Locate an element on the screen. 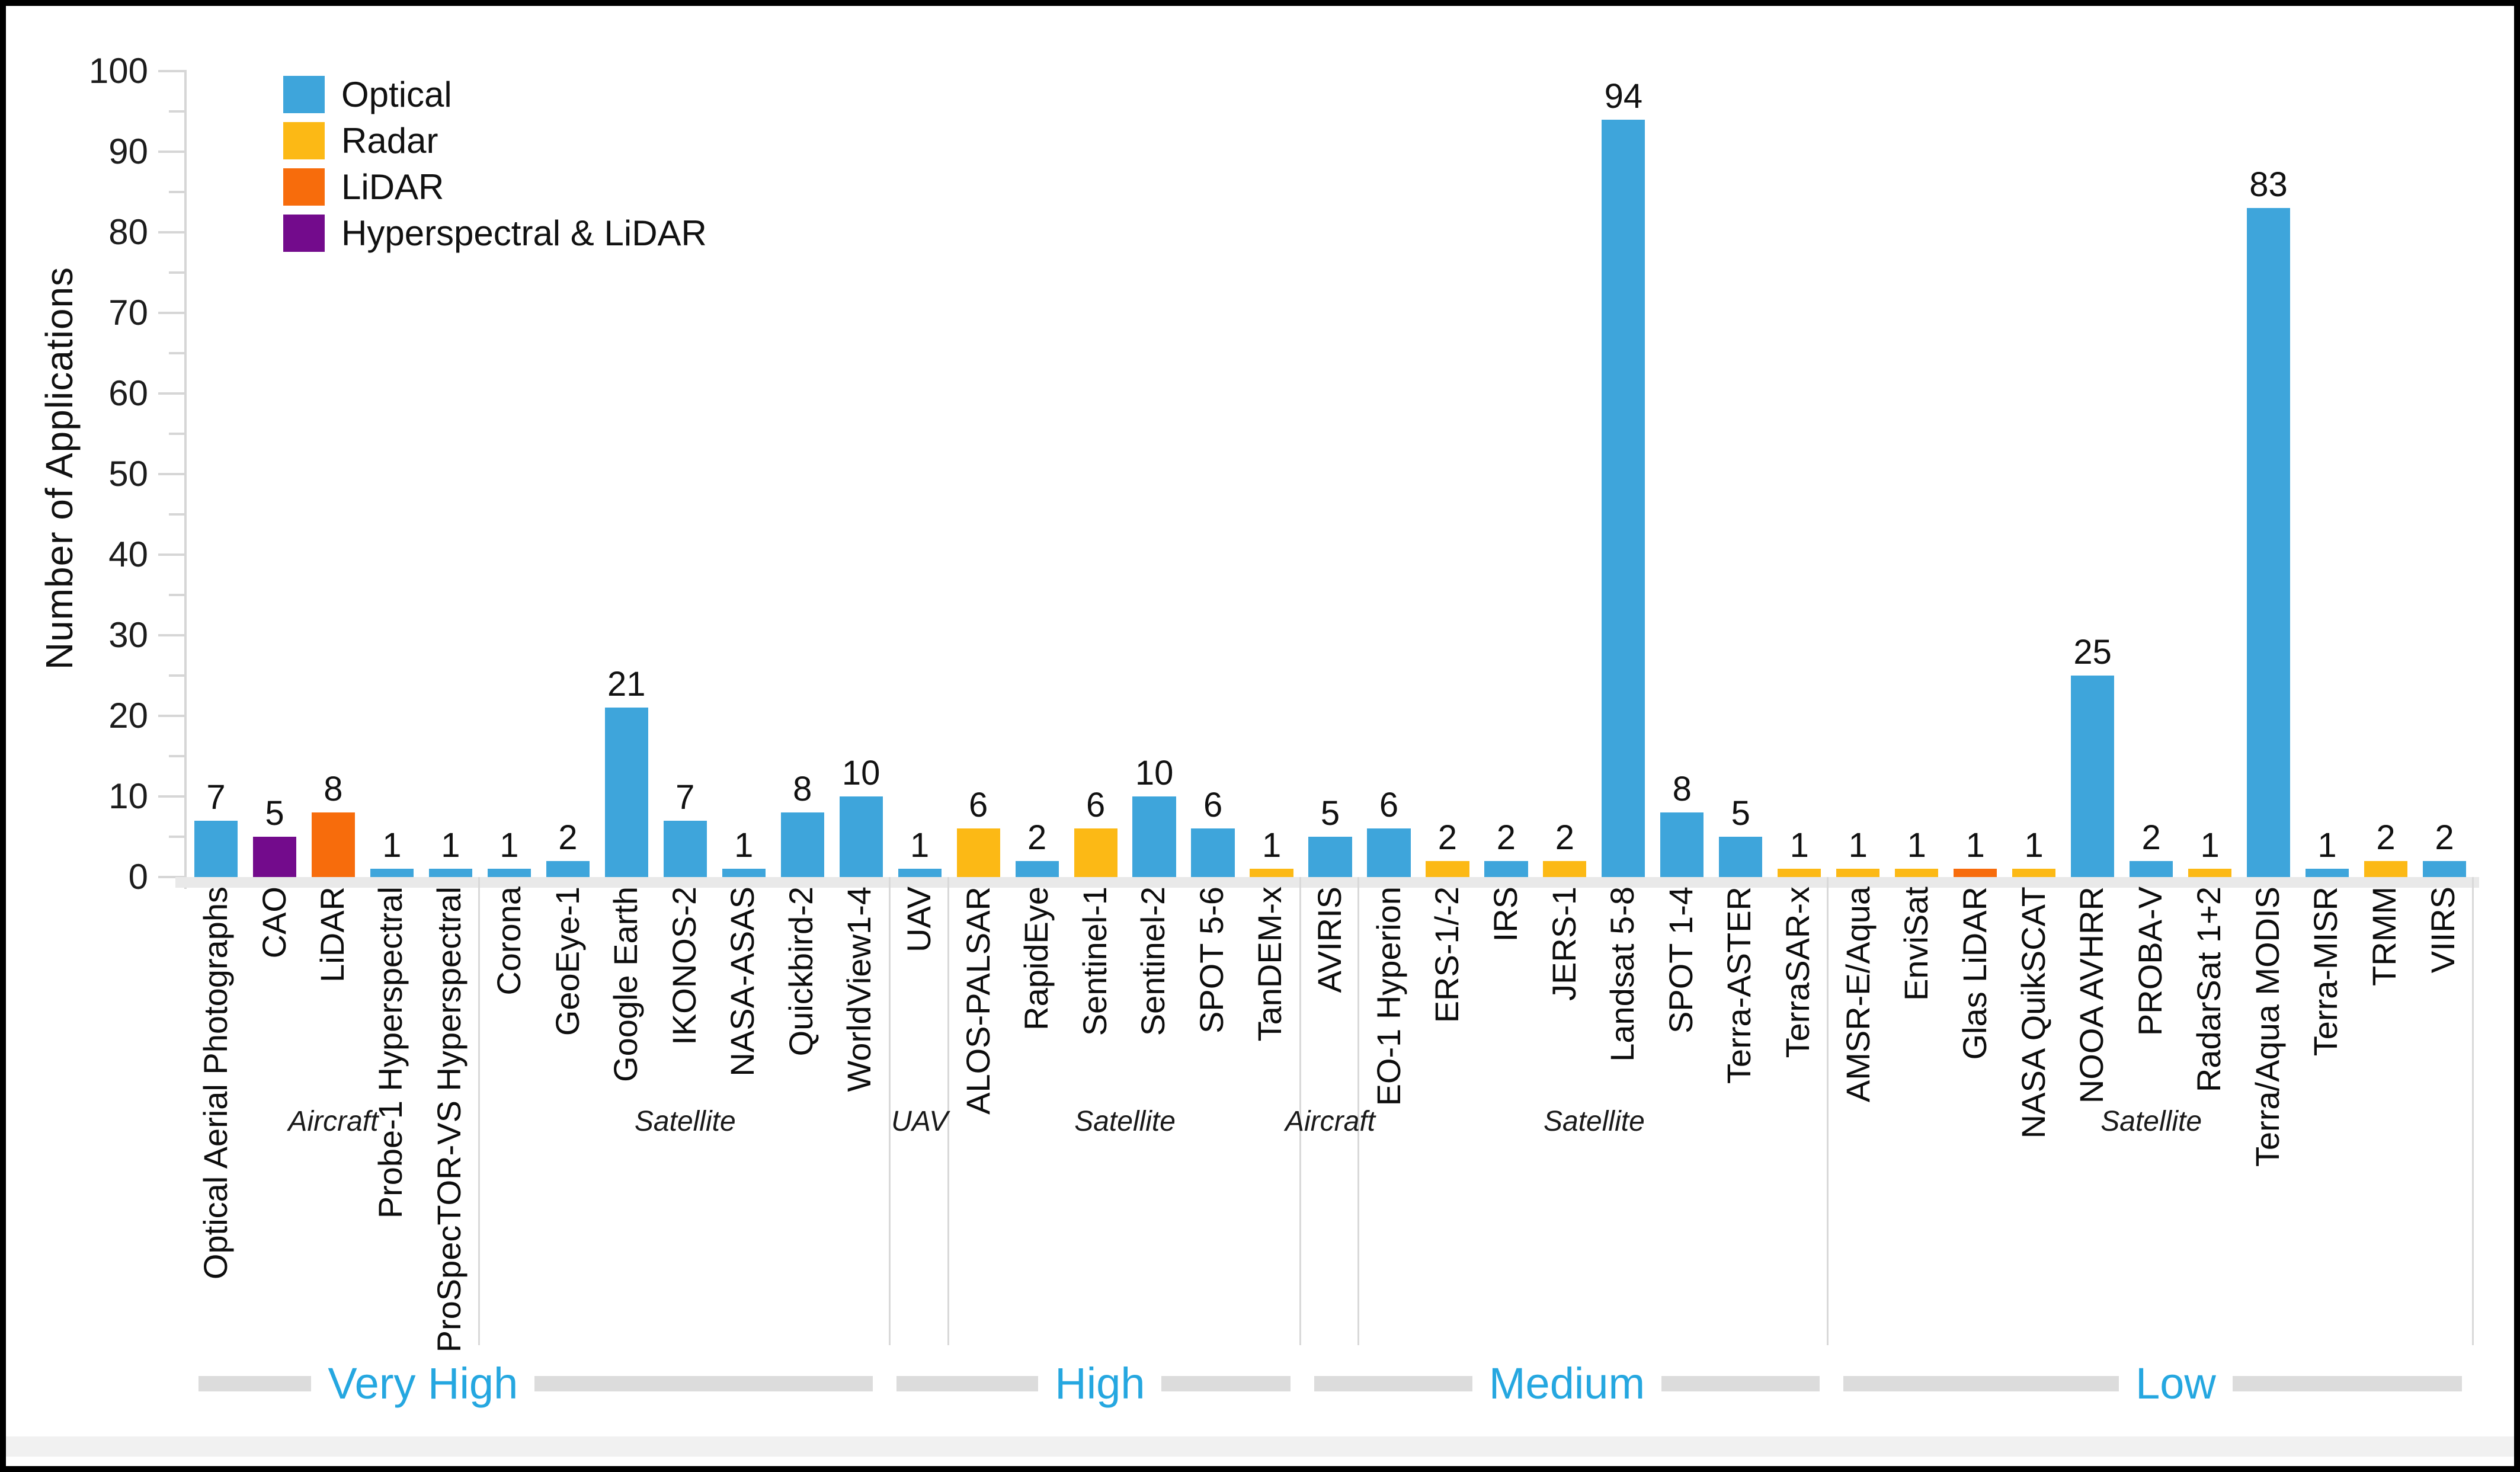 Image resolution: width=2520 pixels, height=1472 pixels. bar-slot-terra-aster: 5 is located at coordinates (1741, 836).